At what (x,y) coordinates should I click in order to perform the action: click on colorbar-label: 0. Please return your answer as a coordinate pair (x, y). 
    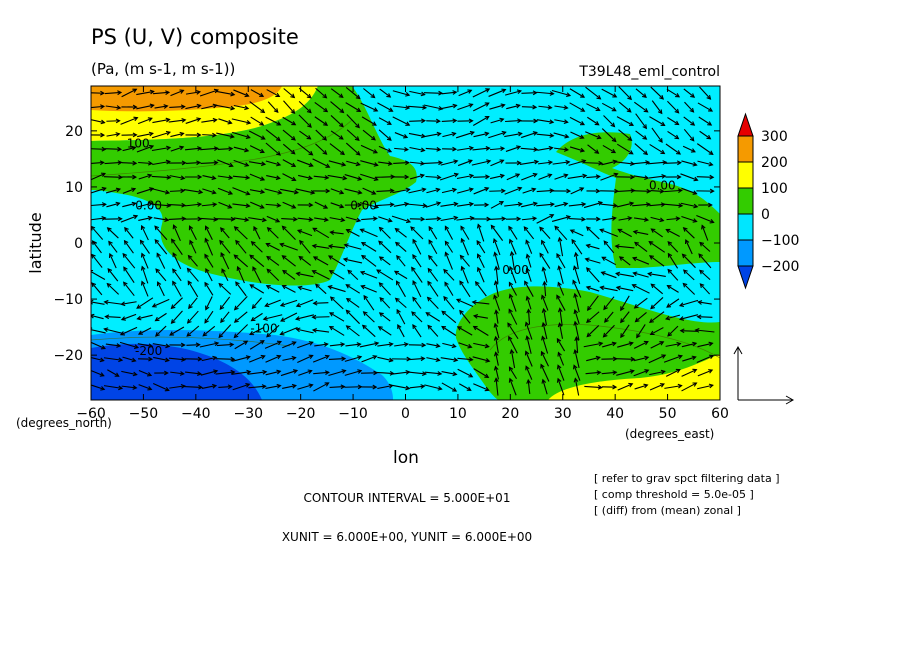
    Looking at the image, I should click on (765, 215).